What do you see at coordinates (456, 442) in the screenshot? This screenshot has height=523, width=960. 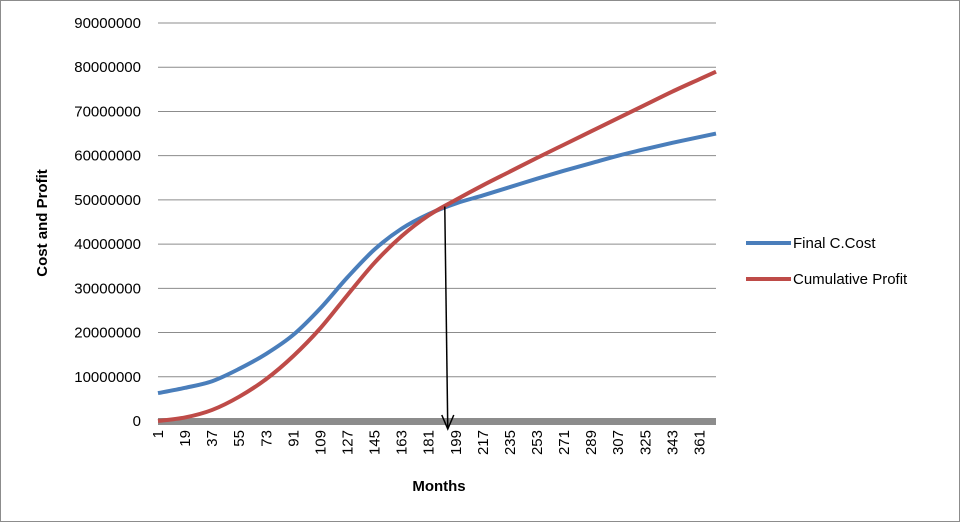 I see `x-tick-label: 199` at bounding box center [456, 442].